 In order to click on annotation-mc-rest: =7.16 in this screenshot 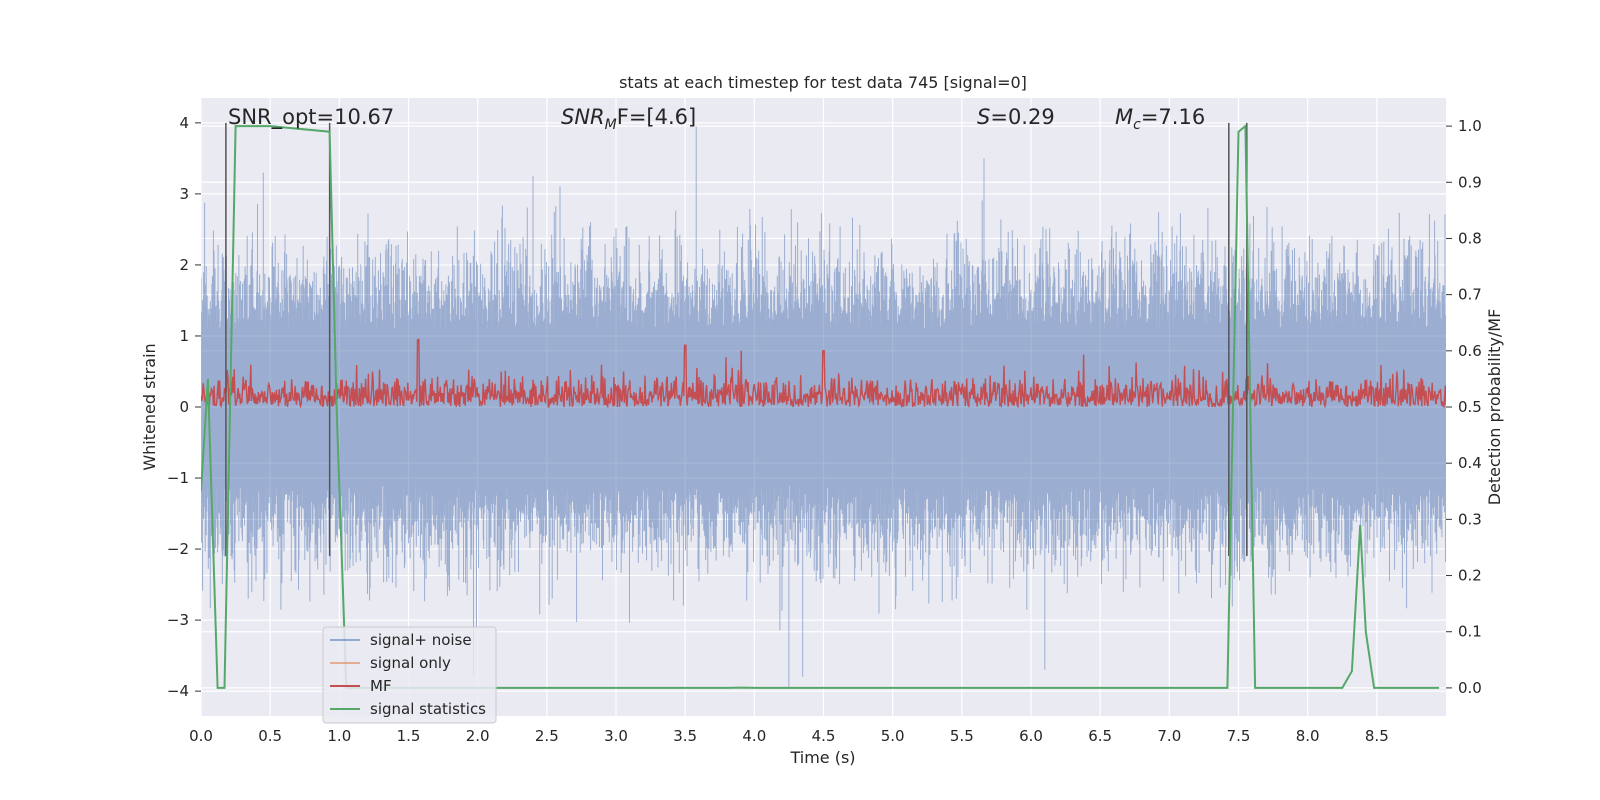, I will do `click(1173, 117)`.